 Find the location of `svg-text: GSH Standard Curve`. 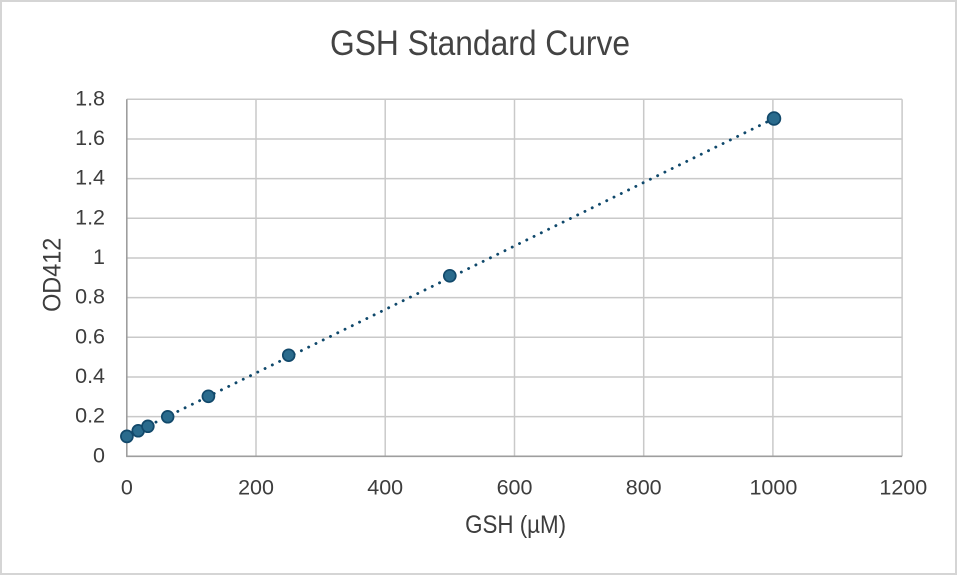

svg-text: GSH Standard Curve is located at coordinates (480, 43).